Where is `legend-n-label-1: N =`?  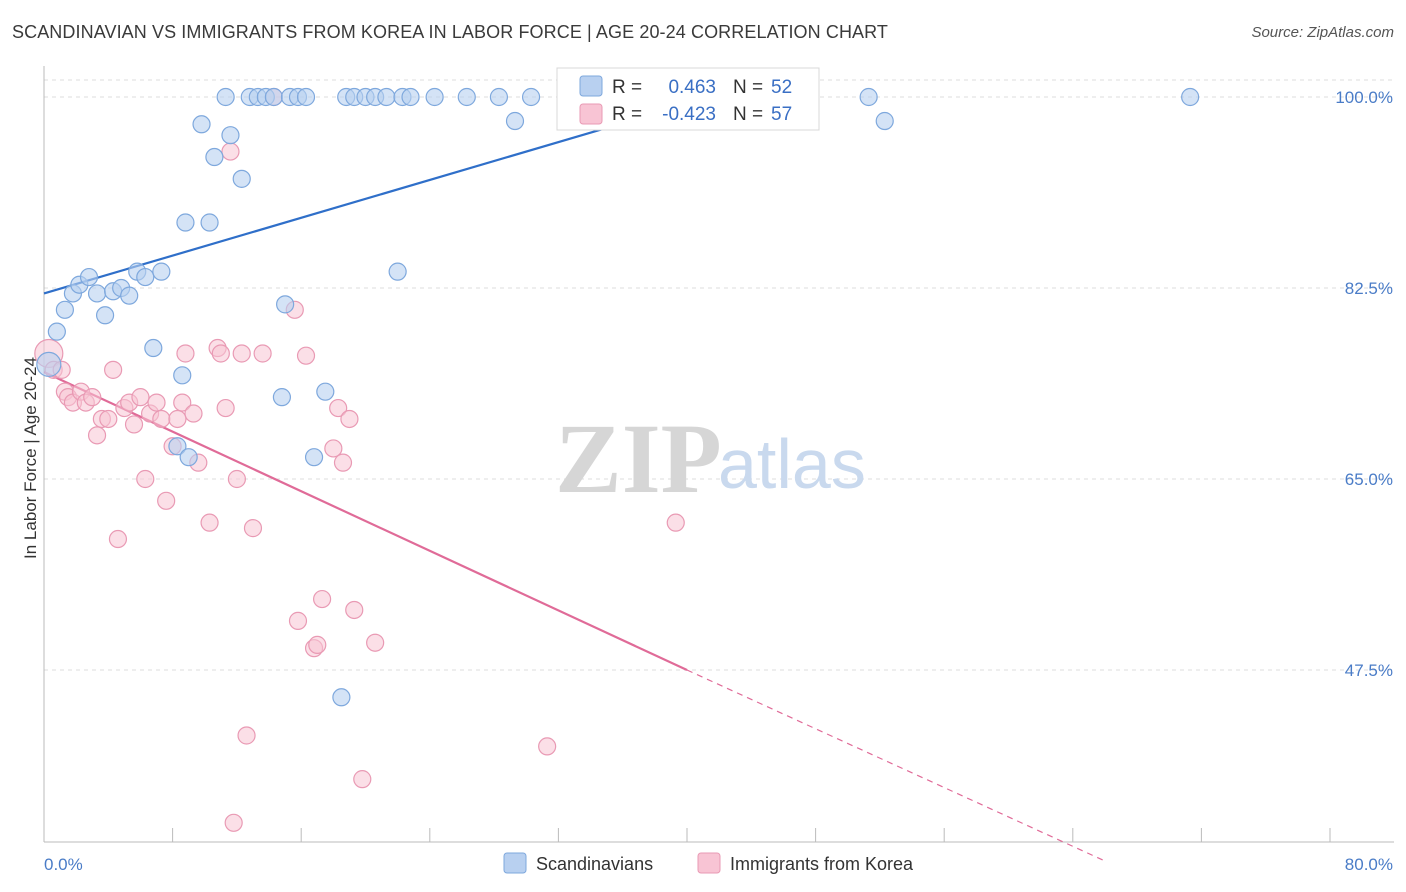 legend-n-label-1: N = is located at coordinates (748, 87).